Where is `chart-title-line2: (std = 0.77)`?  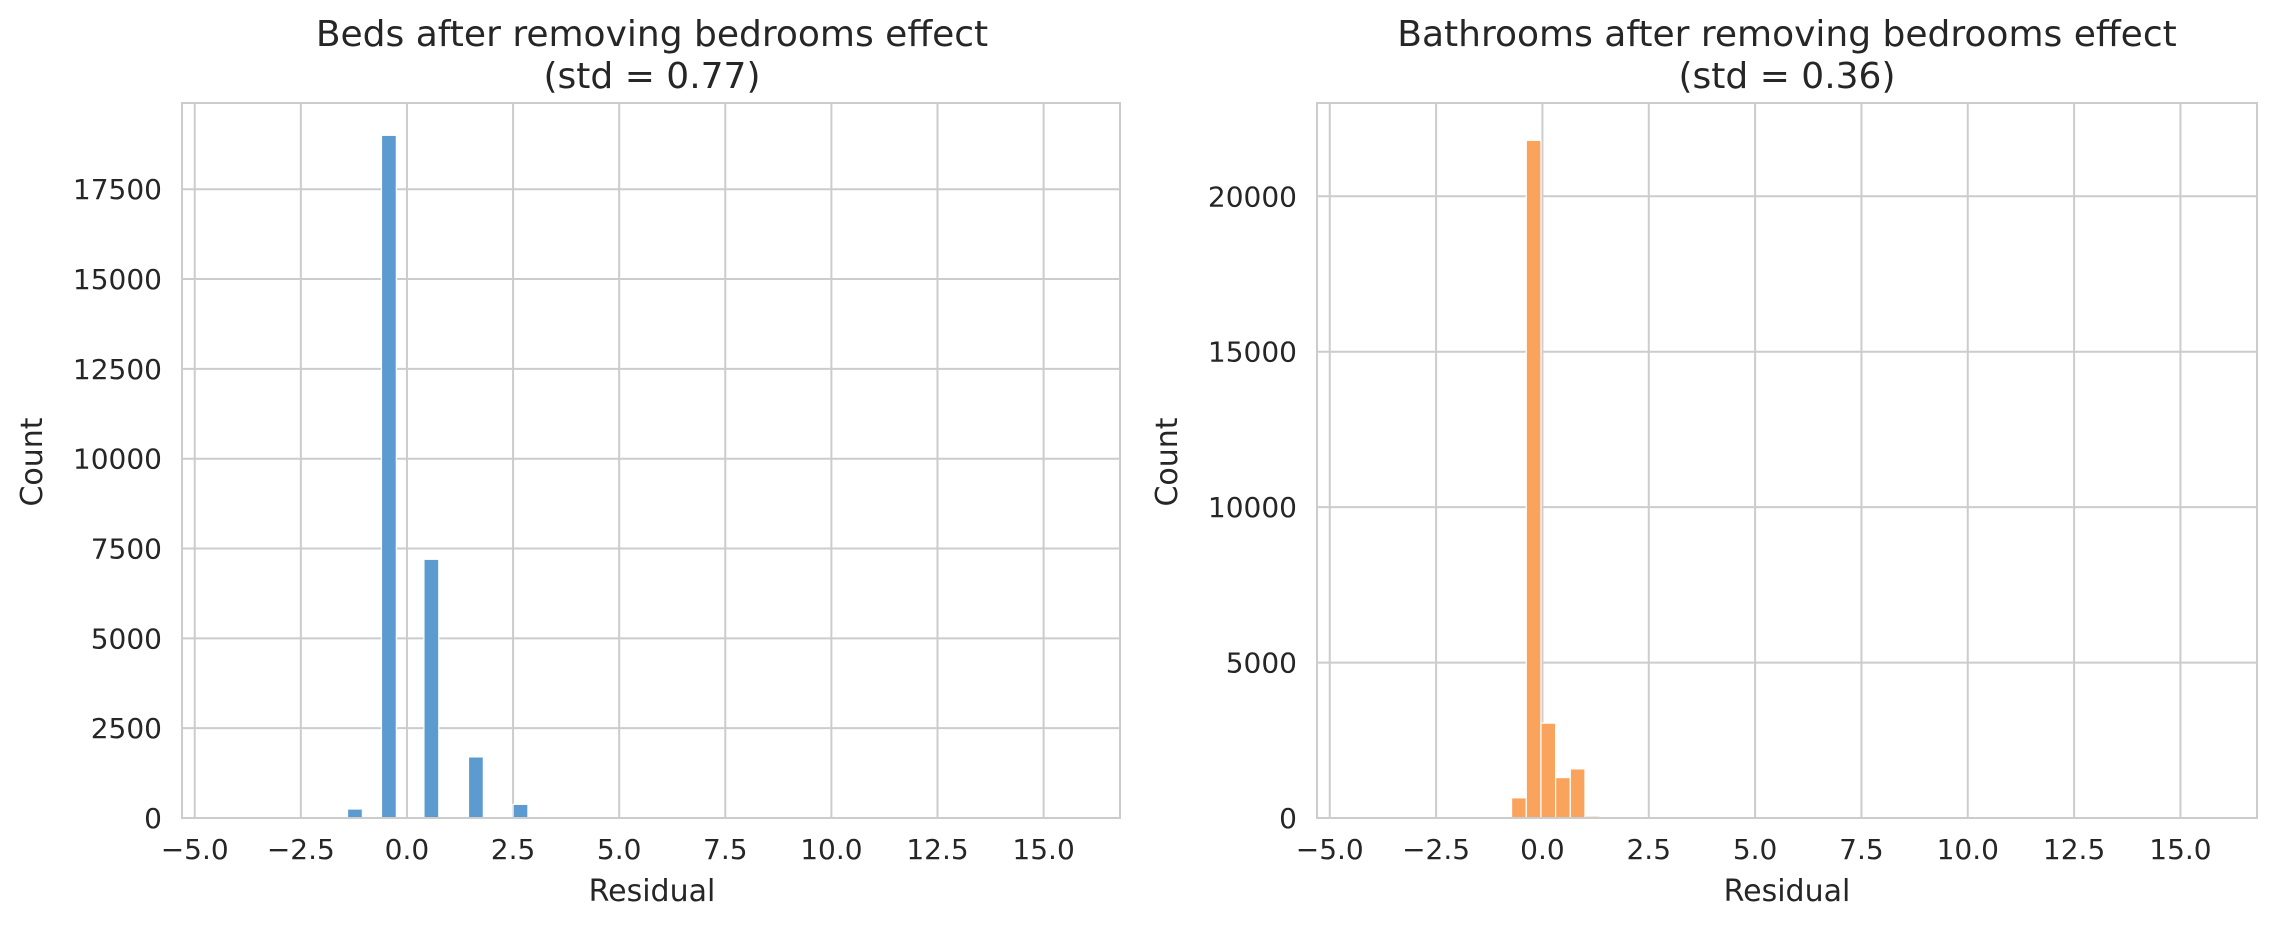 chart-title-line2: (std = 0.77) is located at coordinates (651, 76).